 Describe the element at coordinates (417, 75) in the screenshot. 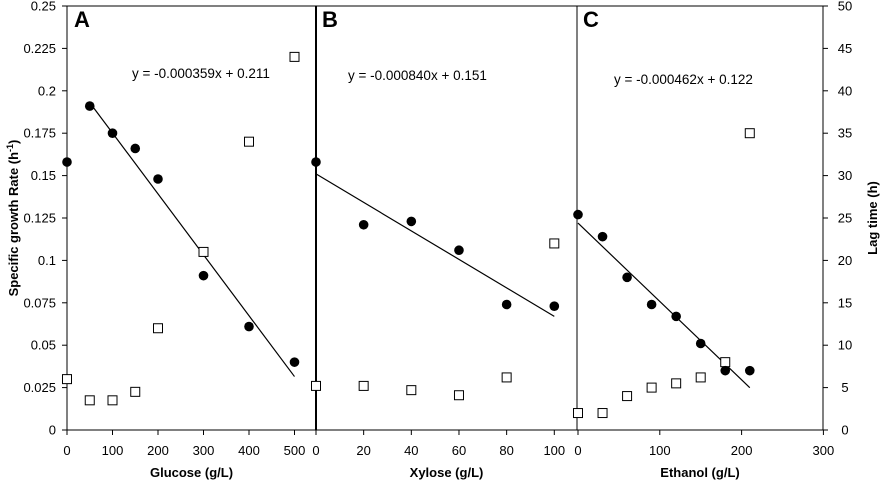

I see `trendline-equation: y = -0.000840x + 0.151` at that location.